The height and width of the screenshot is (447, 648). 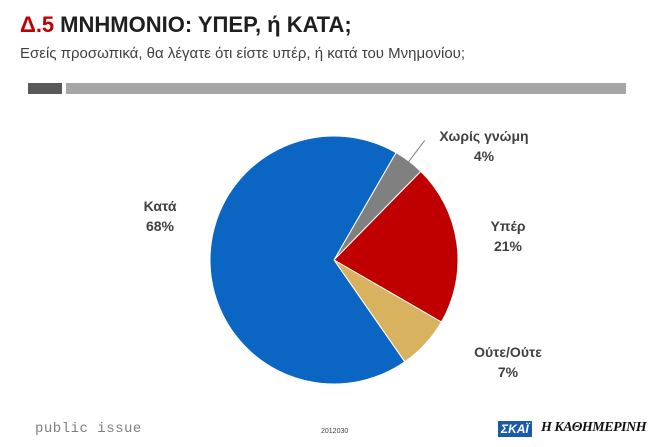 What do you see at coordinates (335, 431) in the screenshot?
I see `report-code: 2012030` at bounding box center [335, 431].